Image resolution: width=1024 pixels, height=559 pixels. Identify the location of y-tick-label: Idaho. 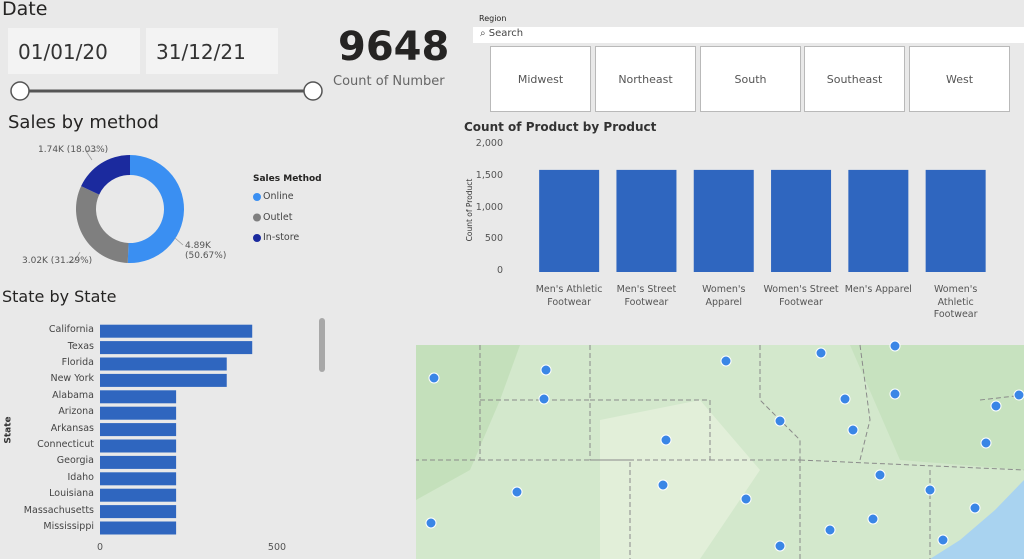
(81, 477).